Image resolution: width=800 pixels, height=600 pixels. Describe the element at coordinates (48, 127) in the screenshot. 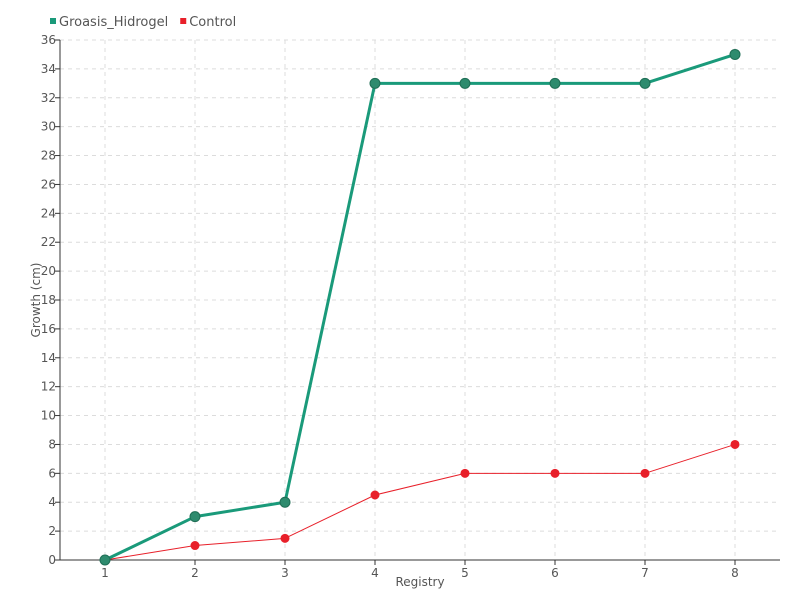

I see `y-tick-label: 30` at that location.